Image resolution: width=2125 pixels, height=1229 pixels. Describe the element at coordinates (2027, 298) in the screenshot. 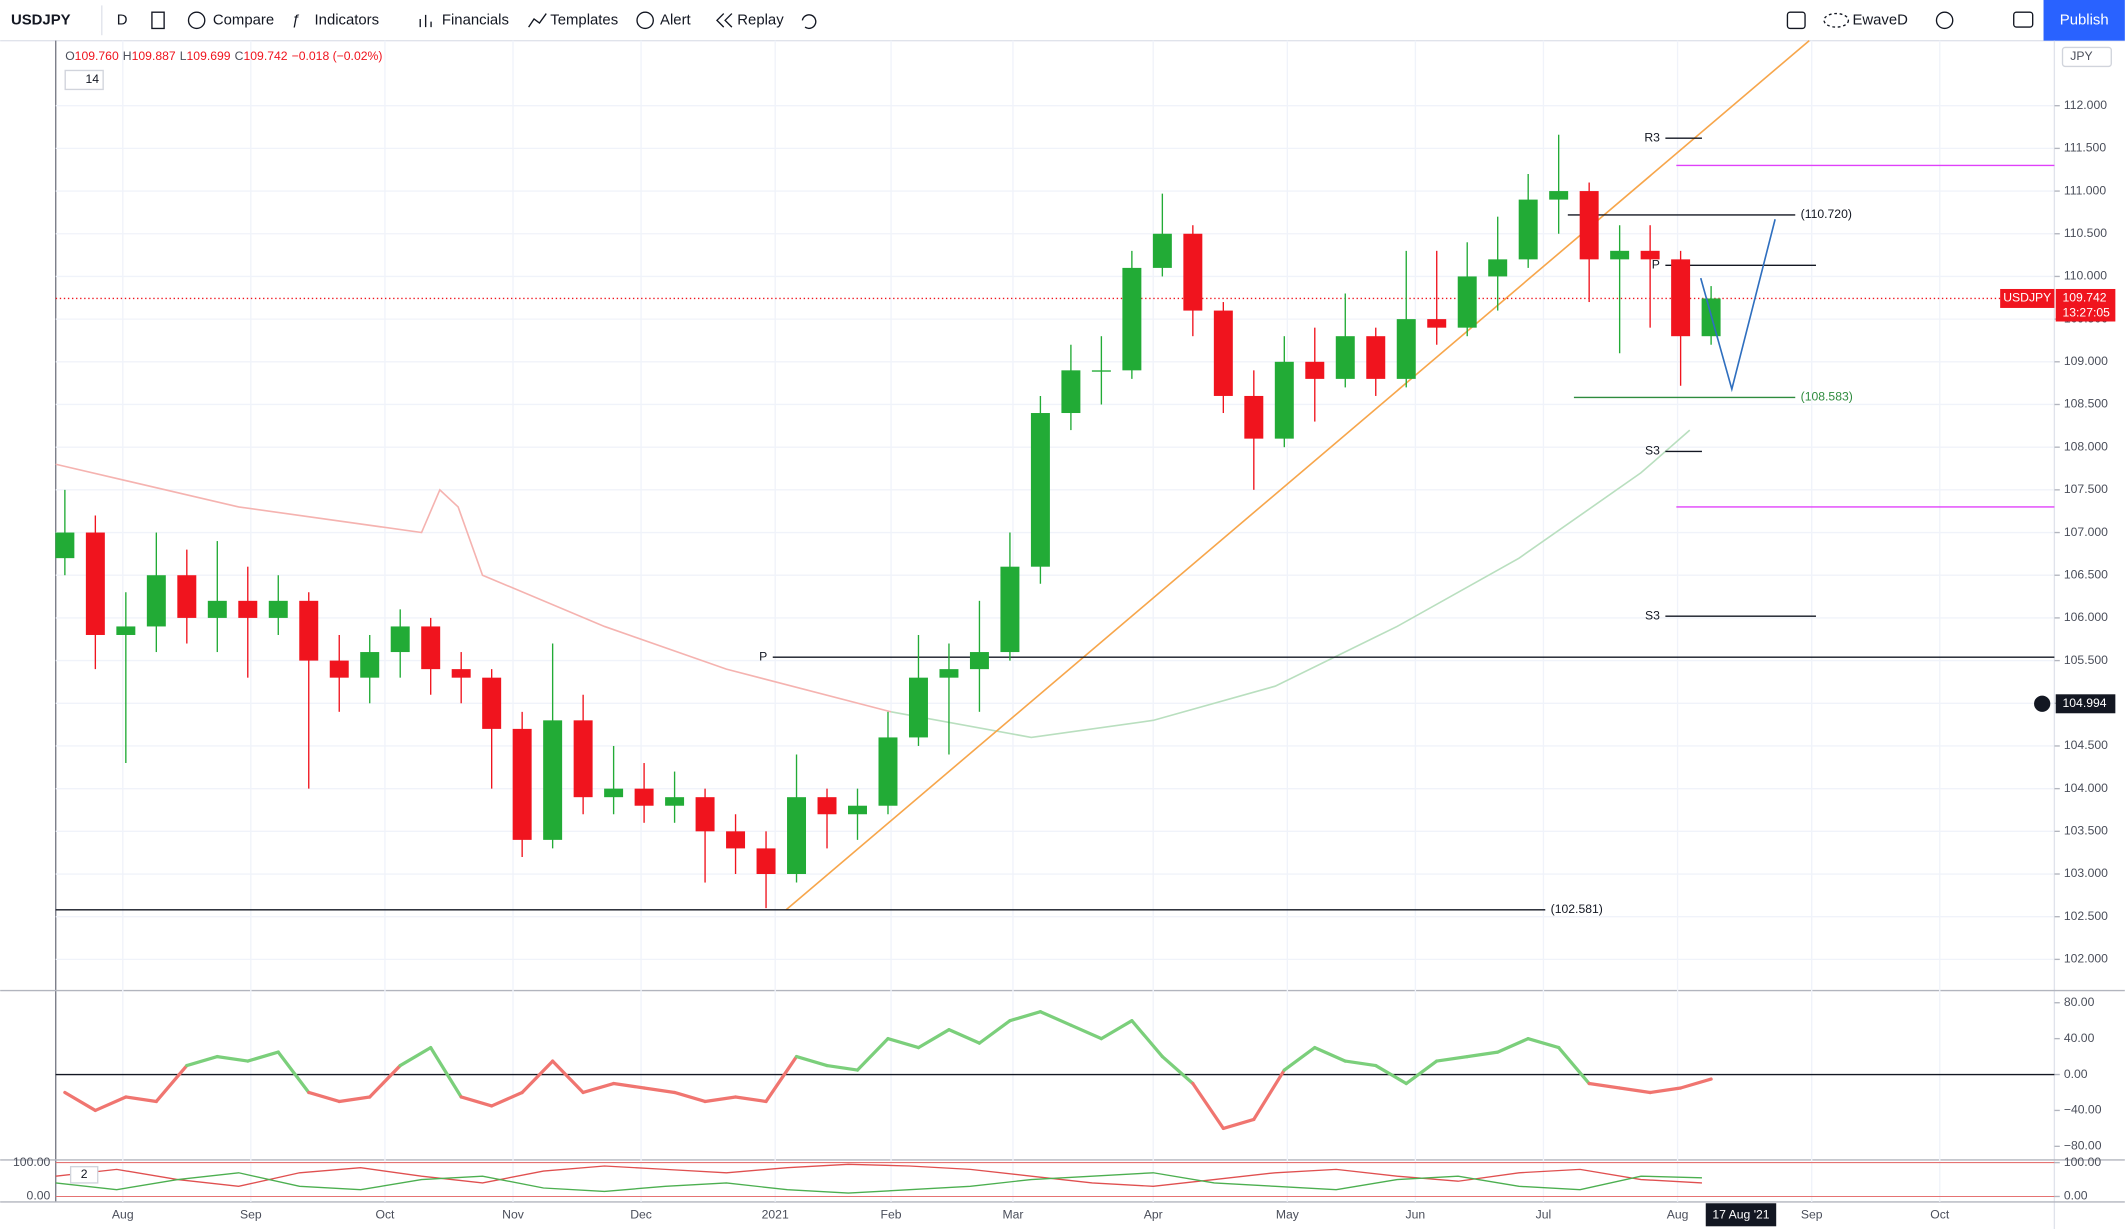

I see `symbol-tag` at that location.